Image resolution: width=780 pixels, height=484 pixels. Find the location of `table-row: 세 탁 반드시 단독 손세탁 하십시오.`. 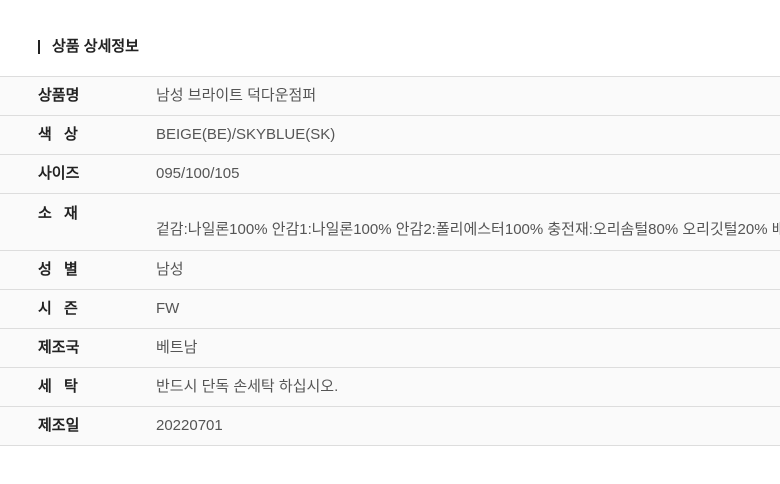

table-row: 세 탁 반드시 단독 손세탁 하십시오. is located at coordinates (390, 387).